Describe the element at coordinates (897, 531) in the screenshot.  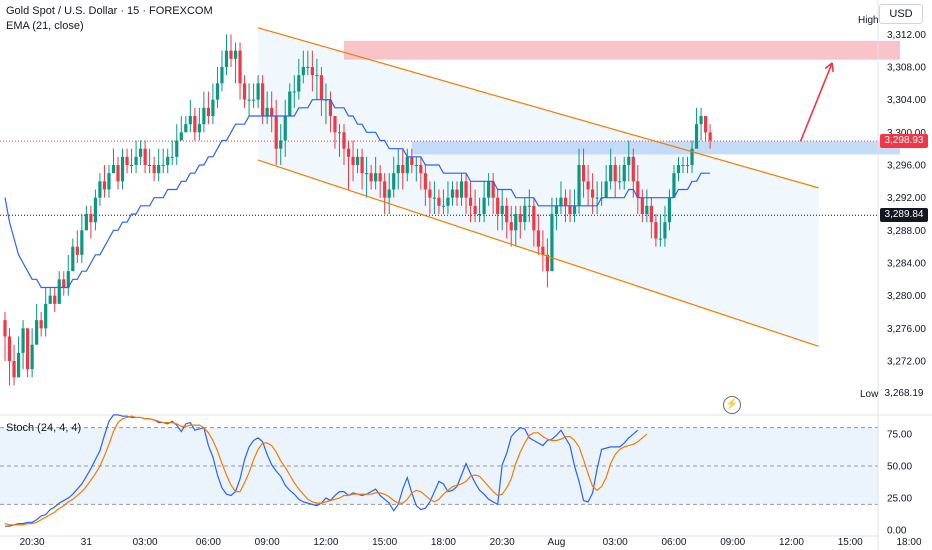
I see `stoch-tick-label: 0.00` at that location.